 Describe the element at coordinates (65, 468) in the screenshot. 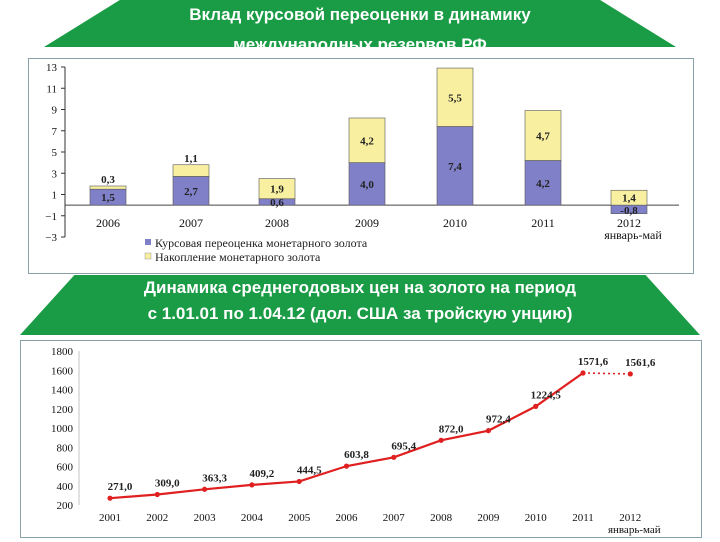

I see `y-tick-label: 600` at that location.